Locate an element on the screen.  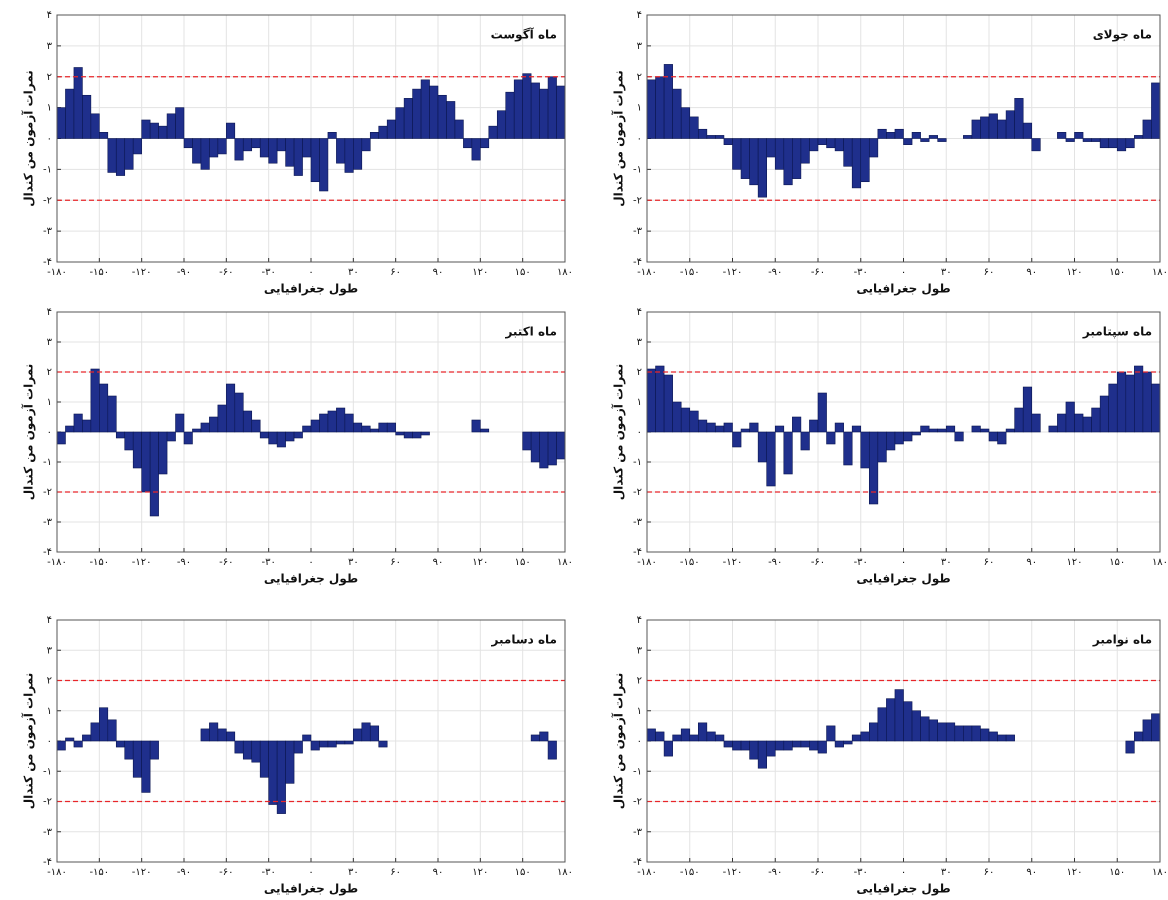
x-tick-label: -۱۲۰ is located at coordinates (733, 272).